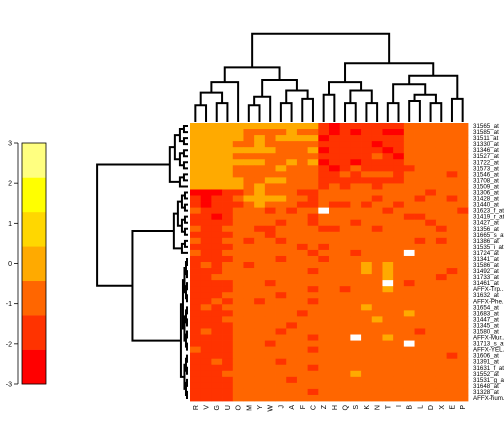  I want to click on color-key-tick-label: 3, so click(10, 144).